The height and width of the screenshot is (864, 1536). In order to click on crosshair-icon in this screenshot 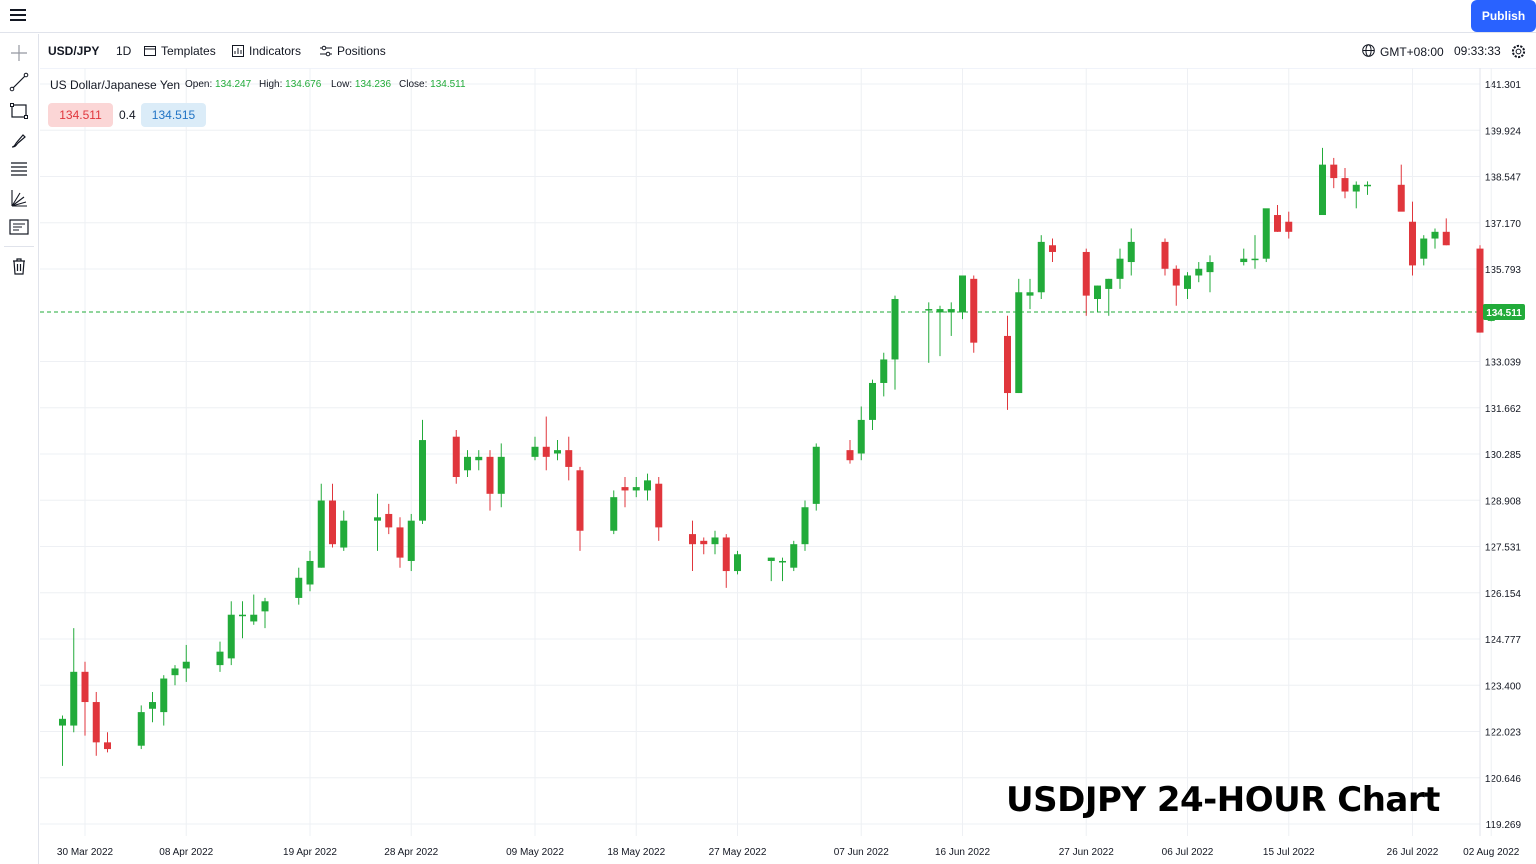, I will do `click(19, 53)`.